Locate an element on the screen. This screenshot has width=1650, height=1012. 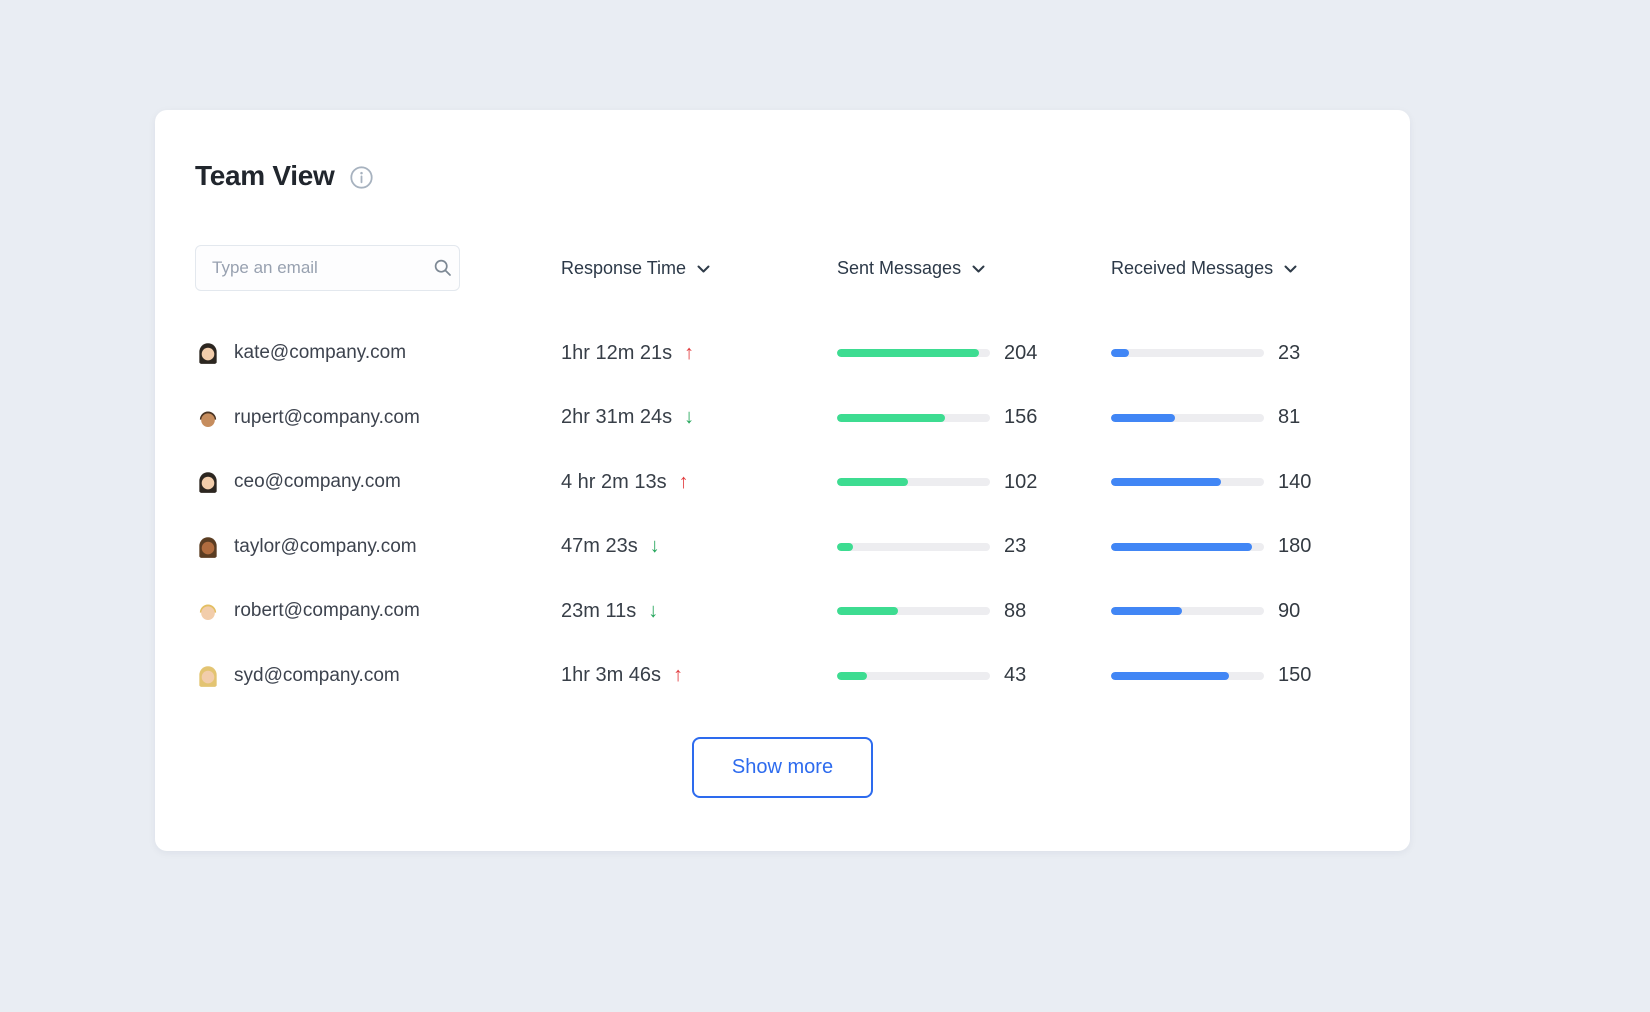
member-cell: robert@company.com is located at coordinates (378, 611).